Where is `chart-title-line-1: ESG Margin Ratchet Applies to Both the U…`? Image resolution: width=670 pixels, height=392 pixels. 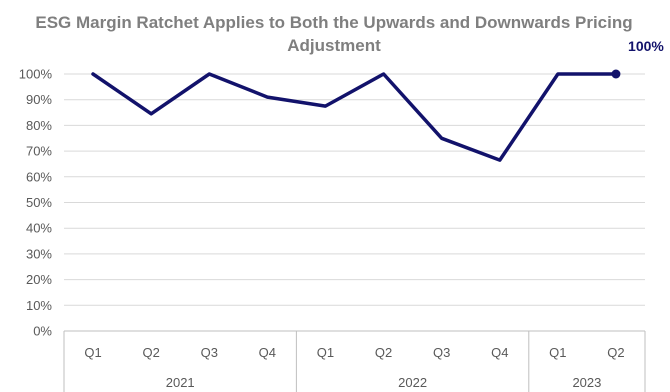 chart-title-line-1: ESG Margin Ratchet Applies to Both the U… is located at coordinates (333, 22).